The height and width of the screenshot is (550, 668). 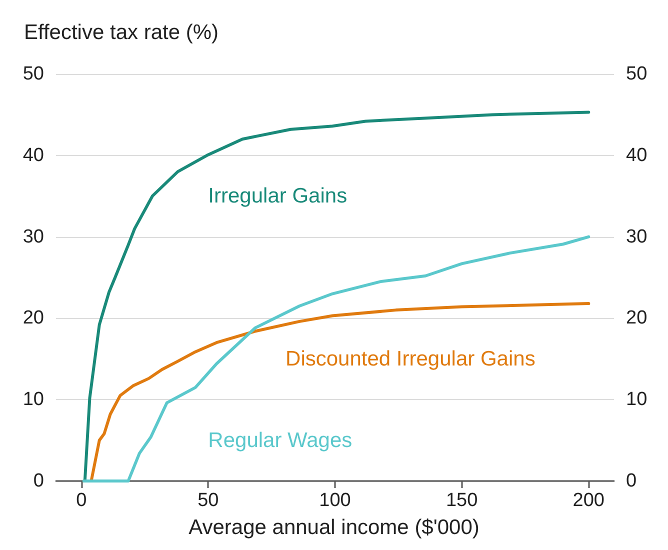 I want to click on x-tick-label: 200, so click(x=588, y=500).